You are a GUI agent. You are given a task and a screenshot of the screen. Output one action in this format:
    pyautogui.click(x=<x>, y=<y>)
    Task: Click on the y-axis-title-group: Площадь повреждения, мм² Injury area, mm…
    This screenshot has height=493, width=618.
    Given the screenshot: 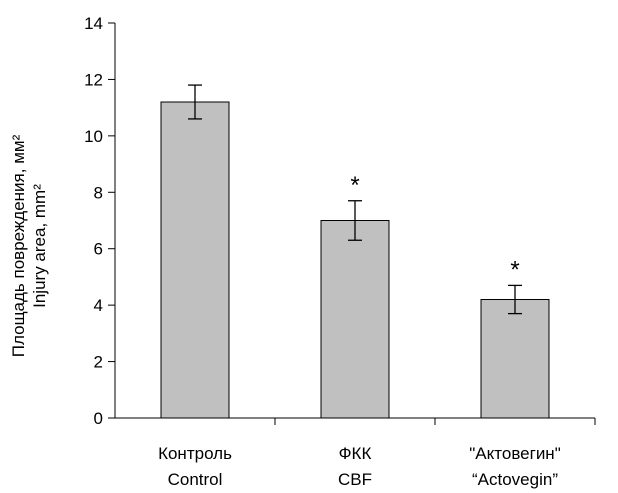 What is the action you would take?
    pyautogui.click(x=29, y=245)
    